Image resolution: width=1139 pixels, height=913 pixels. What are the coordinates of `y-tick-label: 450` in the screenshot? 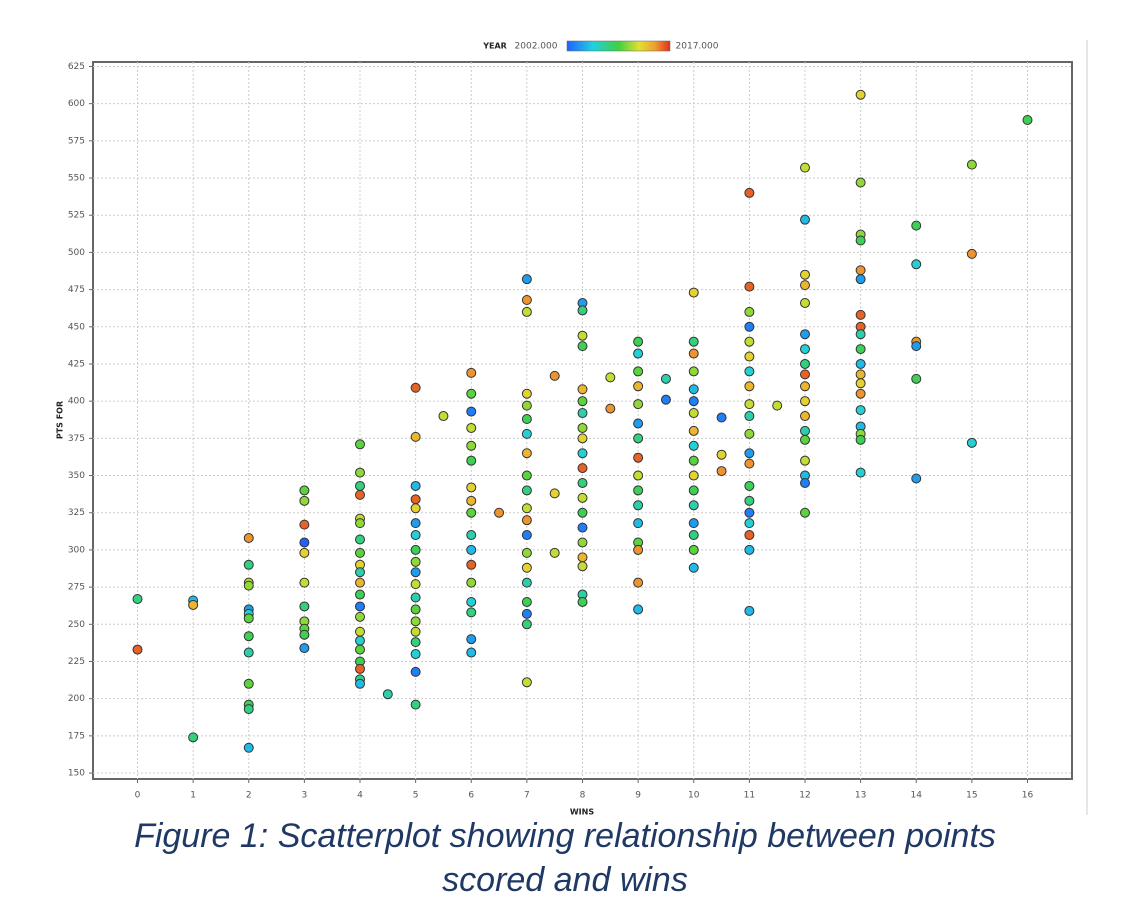 It's located at (76, 327).